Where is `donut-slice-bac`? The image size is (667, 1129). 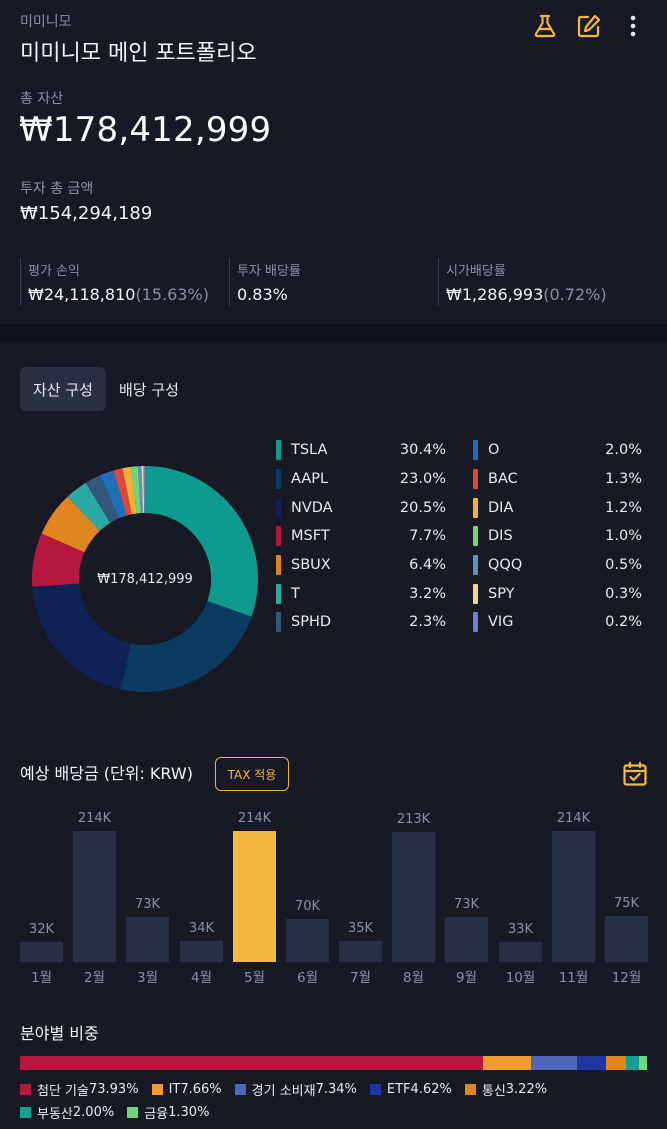
donut-slice-bac is located at coordinates (122, 492).